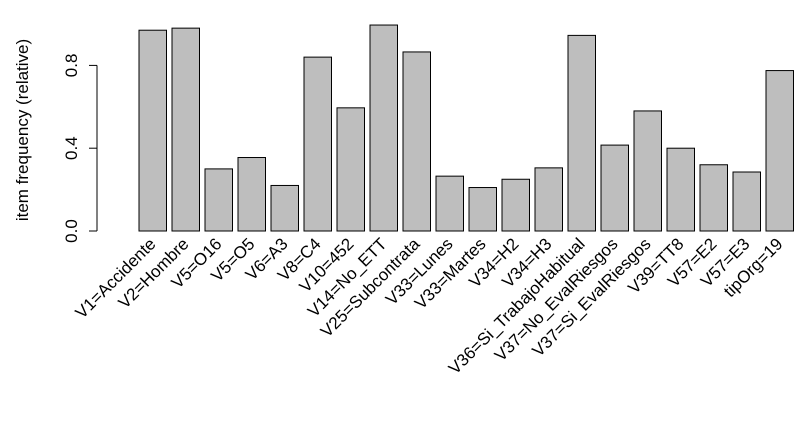 The height and width of the screenshot is (430, 804). What do you see at coordinates (71, 66) in the screenshot?
I see `y-tick-label: 0.8` at bounding box center [71, 66].